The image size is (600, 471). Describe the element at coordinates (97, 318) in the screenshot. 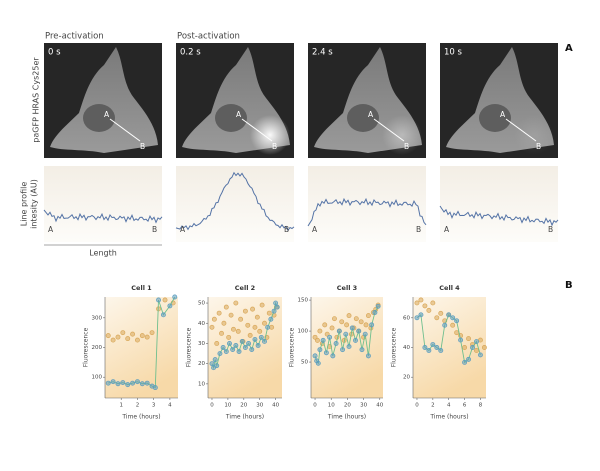

I see `y-tick-label: 300` at that location.